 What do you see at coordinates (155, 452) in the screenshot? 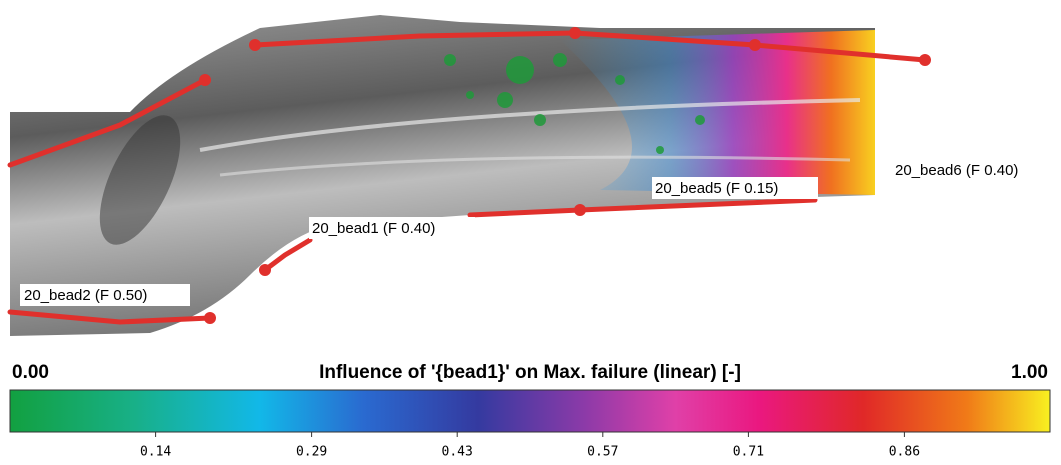
I see `tick-label: 0.14` at bounding box center [155, 452].